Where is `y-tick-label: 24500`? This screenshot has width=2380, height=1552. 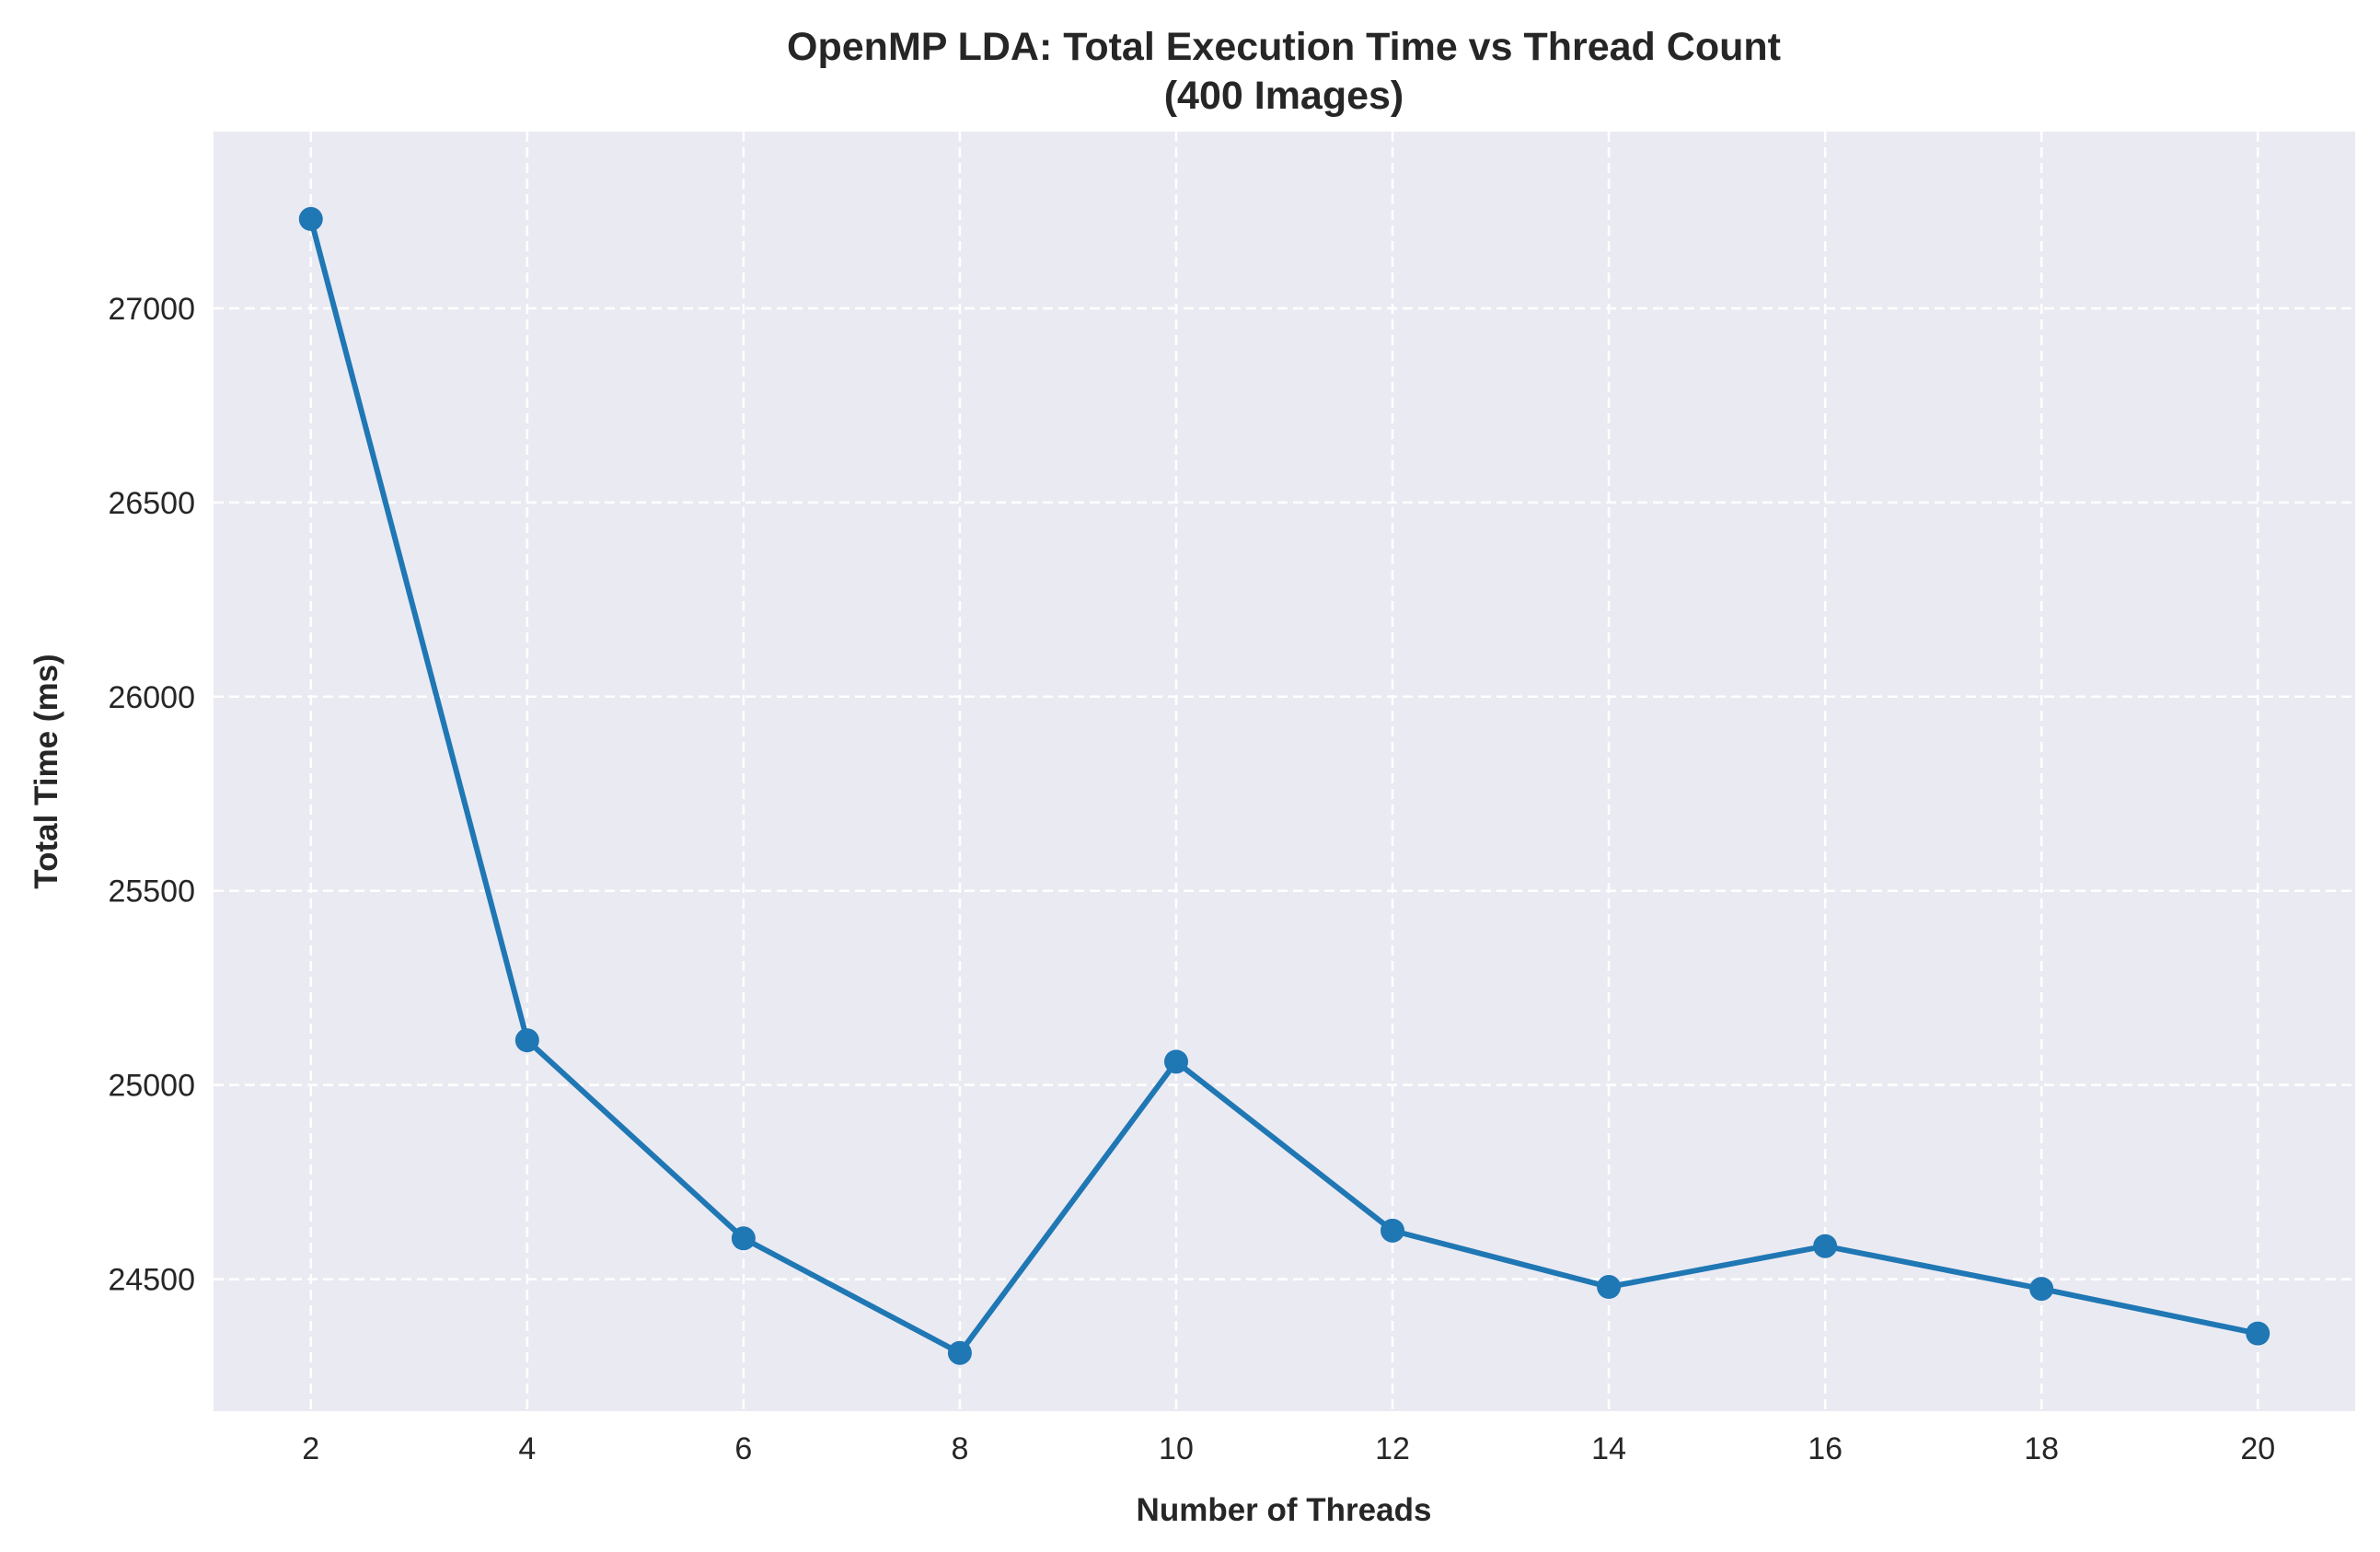
y-tick-label: 24500 is located at coordinates (151, 1280).